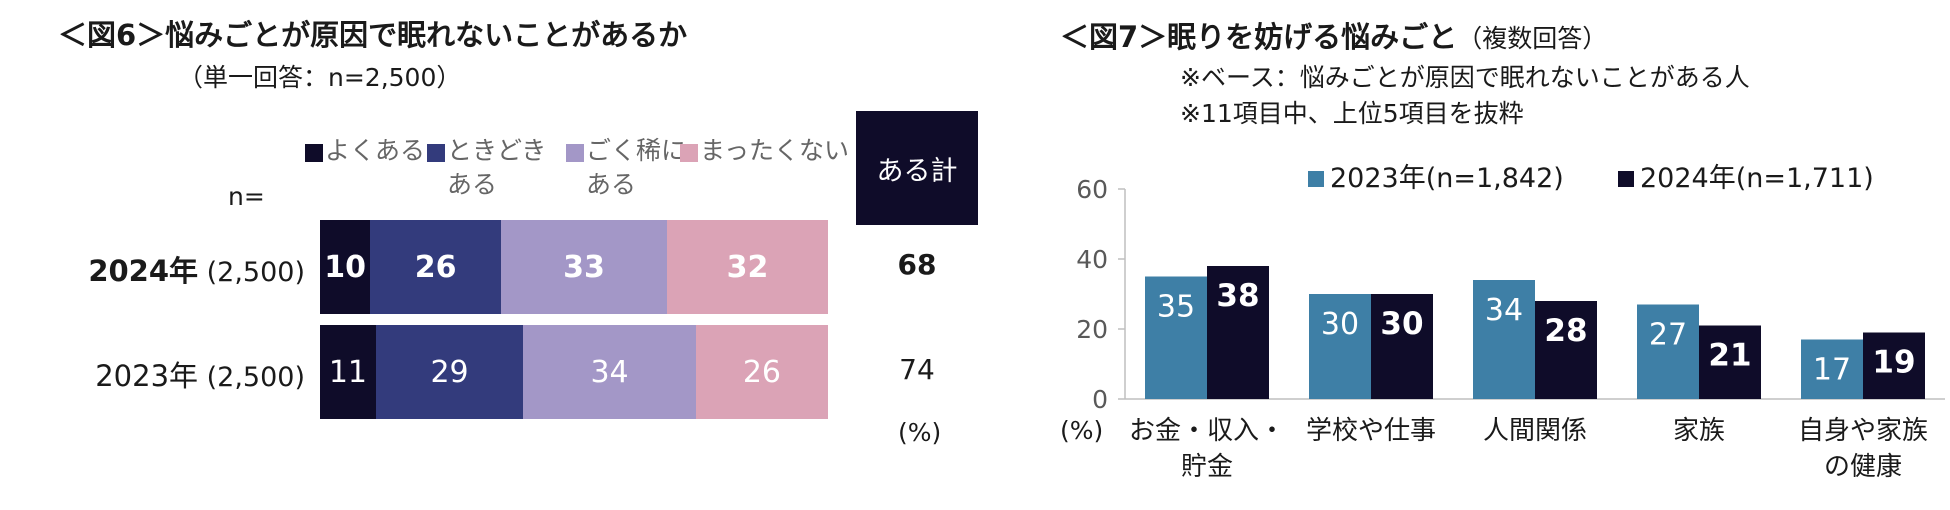  Describe the element at coordinates (449, 372) in the screenshot. I see `stacked-bar-segment: 29` at that location.